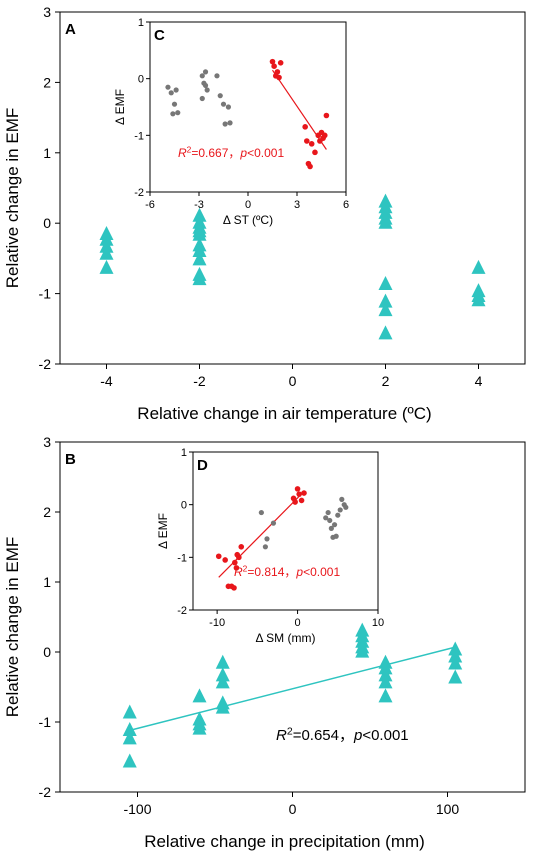 The height and width of the screenshot is (858, 536). Describe the element at coordinates (248, 205) in the screenshot. I see `inset-x-tick-label: 0` at that location.